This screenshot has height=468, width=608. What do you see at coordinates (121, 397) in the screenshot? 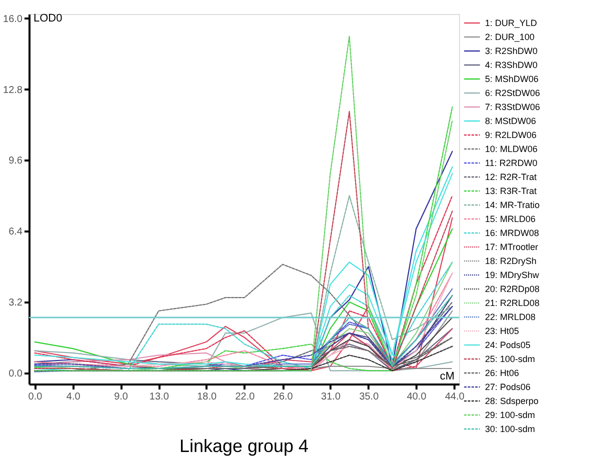
I see `x-tick-label: 9.0` at bounding box center [121, 397].